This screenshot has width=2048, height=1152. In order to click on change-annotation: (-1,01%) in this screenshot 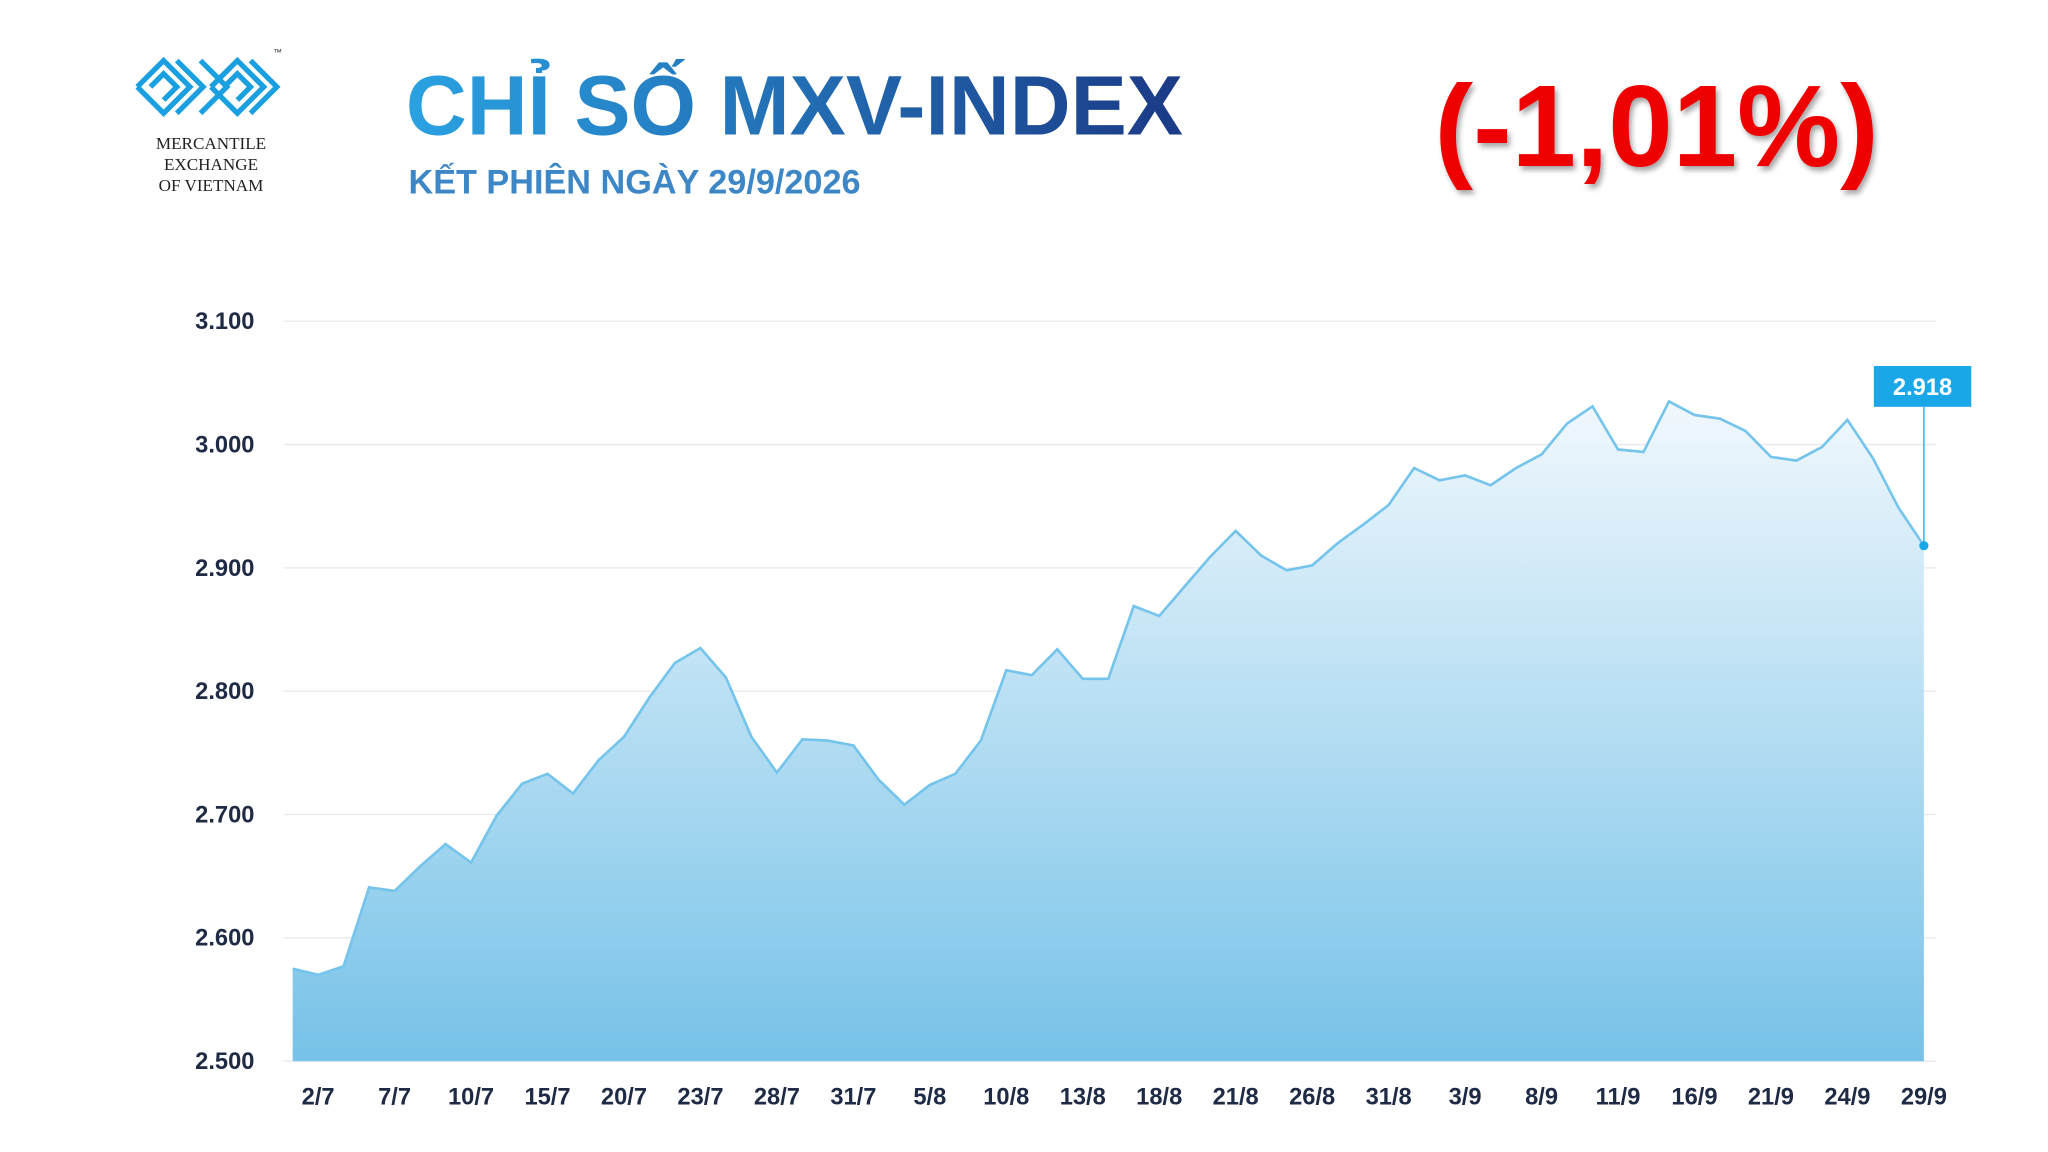, I will do `click(1657, 126)`.